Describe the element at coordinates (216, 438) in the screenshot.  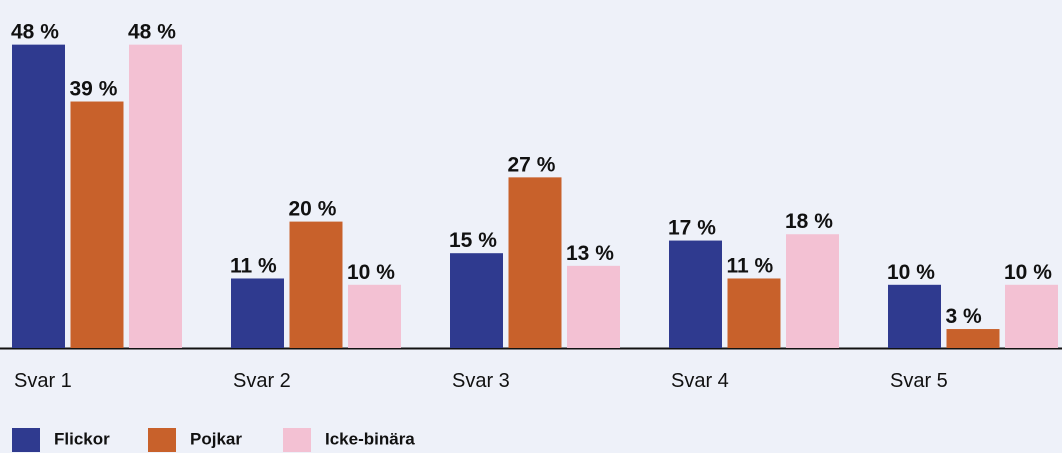
I see `legend-label: Pojkar` at that location.